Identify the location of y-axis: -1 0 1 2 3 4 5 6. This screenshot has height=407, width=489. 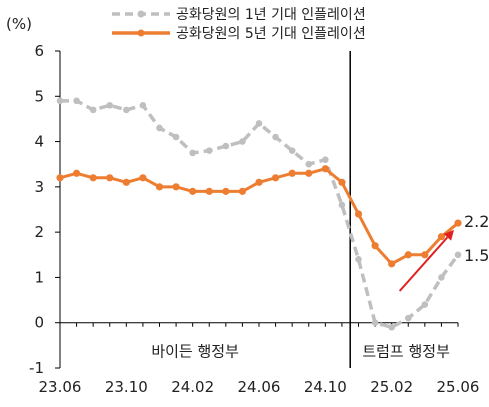
(45, 209).